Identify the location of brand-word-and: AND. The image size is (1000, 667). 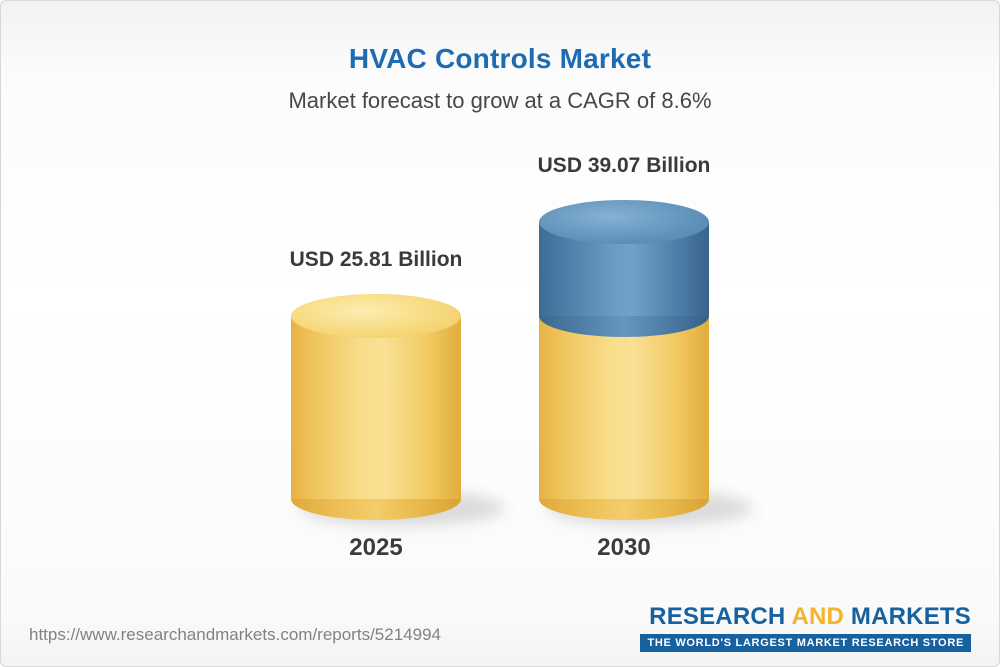
(818, 616).